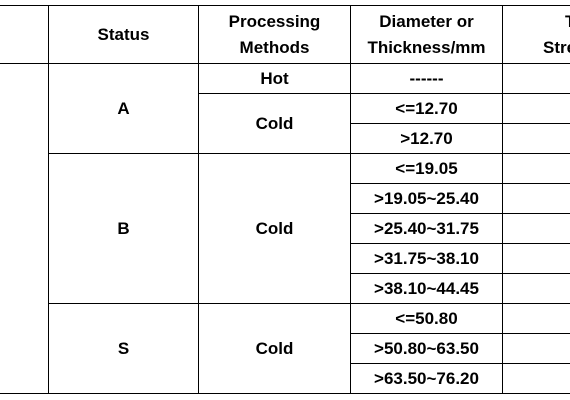 This screenshot has height=400, width=570. I want to click on diameter-cell: >31.75~38.10, so click(426, 258).